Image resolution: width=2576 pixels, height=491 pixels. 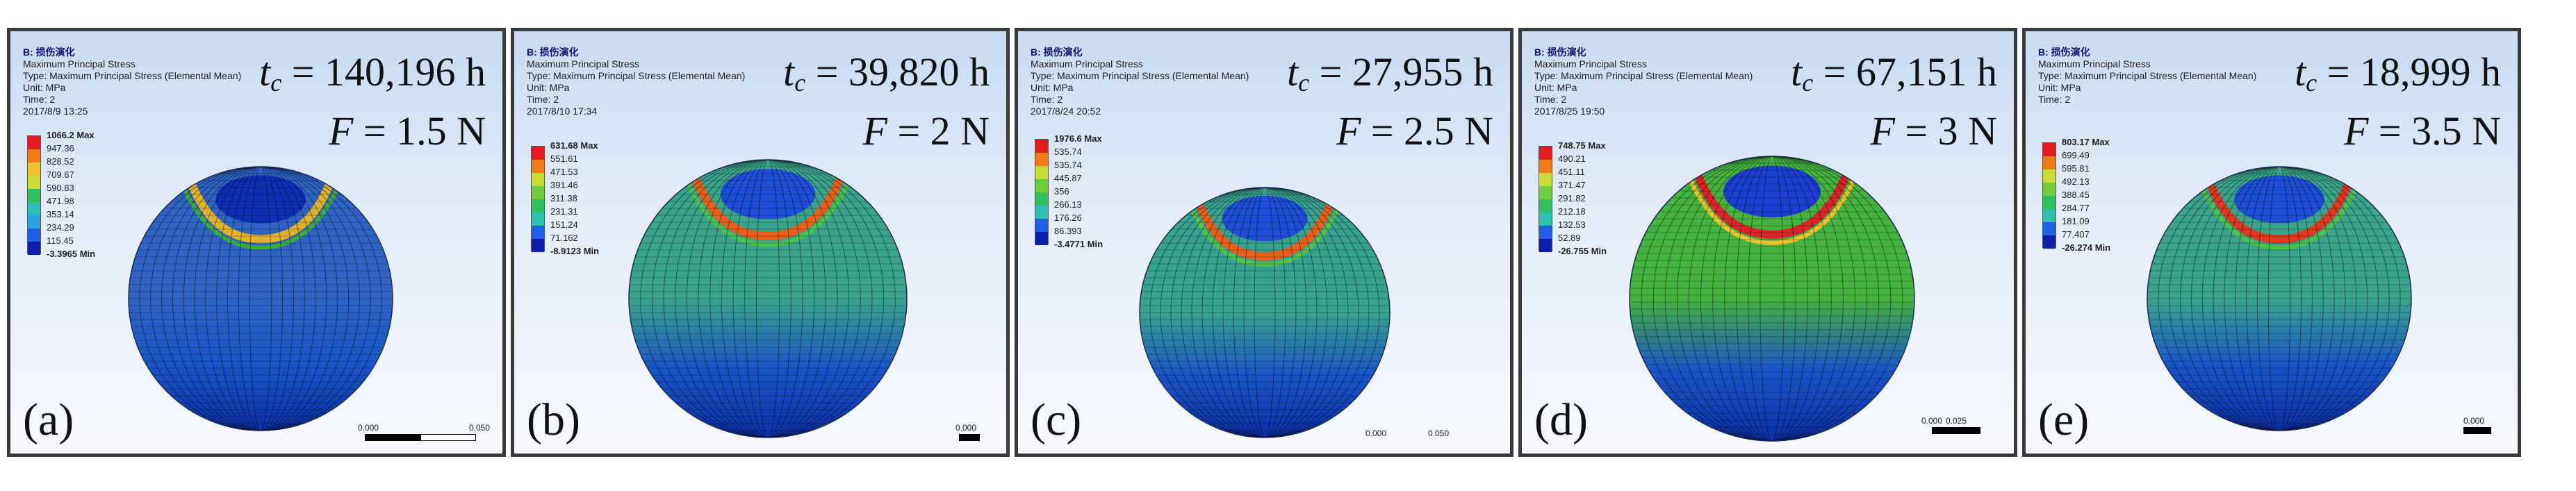 I want to click on header-line: 2017/8/24 20:52, so click(x=1066, y=112).